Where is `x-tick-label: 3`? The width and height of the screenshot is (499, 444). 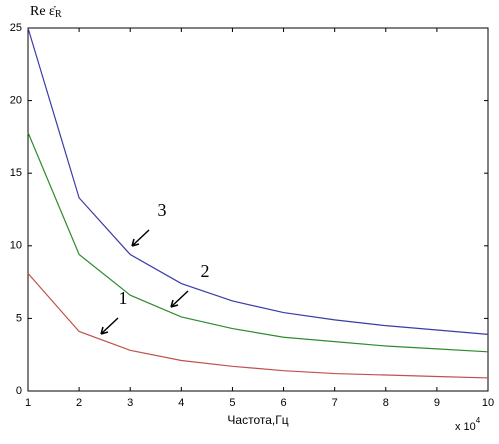 x-tick-label: 3 is located at coordinates (130, 403).